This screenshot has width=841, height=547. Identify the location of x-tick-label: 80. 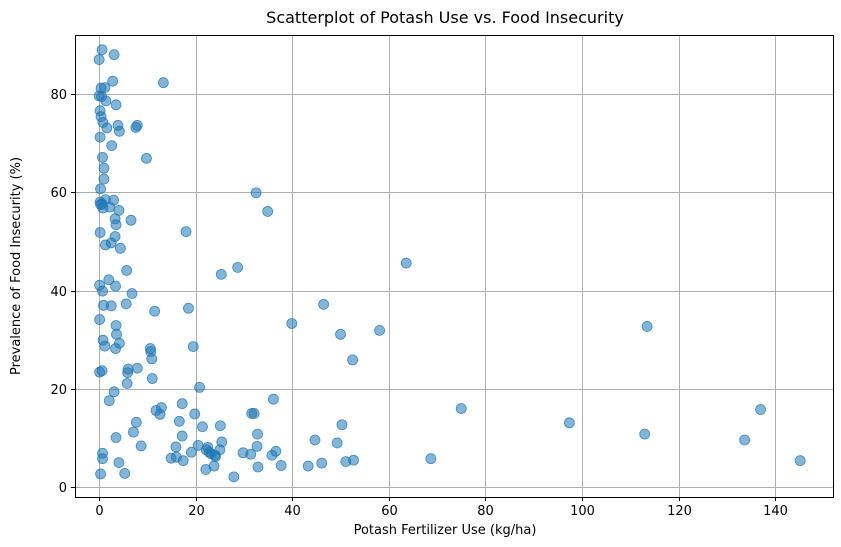
(485, 511).